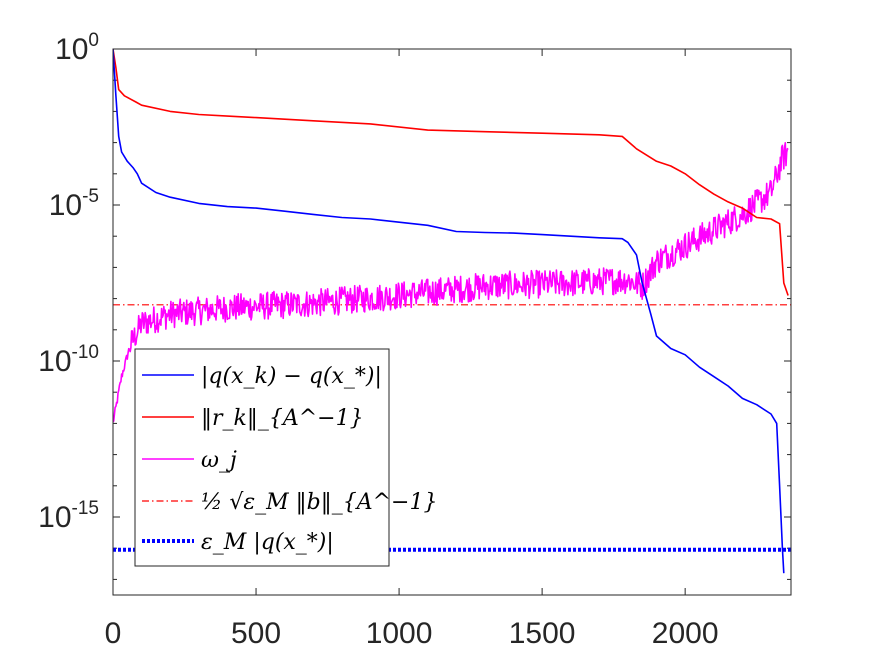  I want to click on x-axis-labels: 0 500 1000 1500 2000, so click(412, 633).